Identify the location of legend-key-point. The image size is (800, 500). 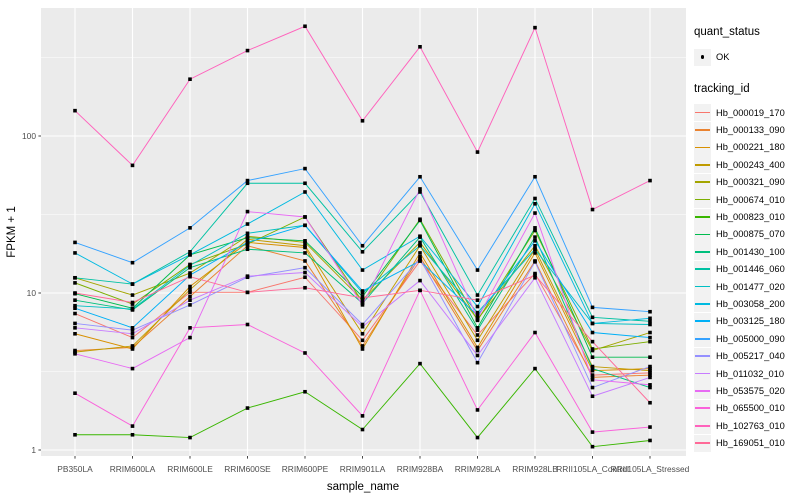
(702, 57).